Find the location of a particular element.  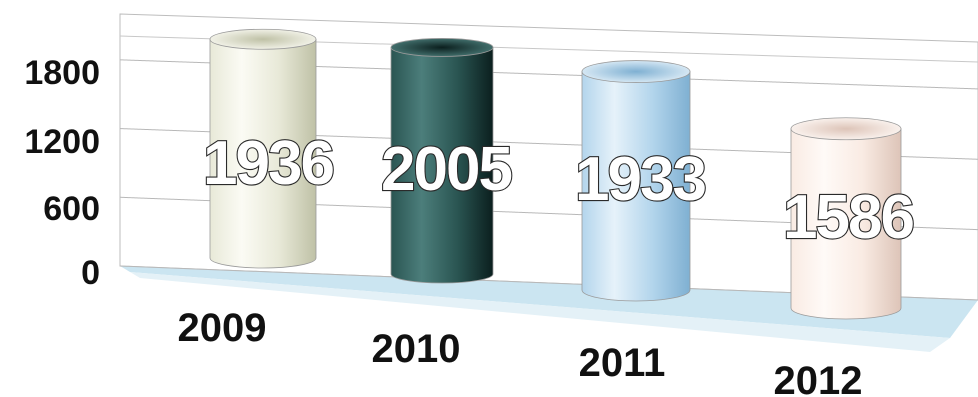

x-tick-label: 2012 is located at coordinates (818, 378).